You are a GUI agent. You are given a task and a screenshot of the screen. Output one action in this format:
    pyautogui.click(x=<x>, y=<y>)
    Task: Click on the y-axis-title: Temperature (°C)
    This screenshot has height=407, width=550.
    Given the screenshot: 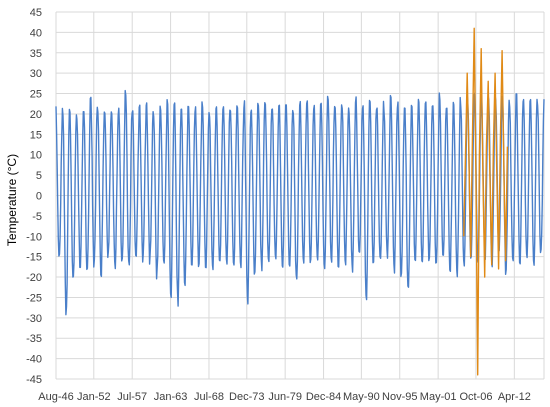 What is the action you would take?
    pyautogui.click(x=12, y=200)
    